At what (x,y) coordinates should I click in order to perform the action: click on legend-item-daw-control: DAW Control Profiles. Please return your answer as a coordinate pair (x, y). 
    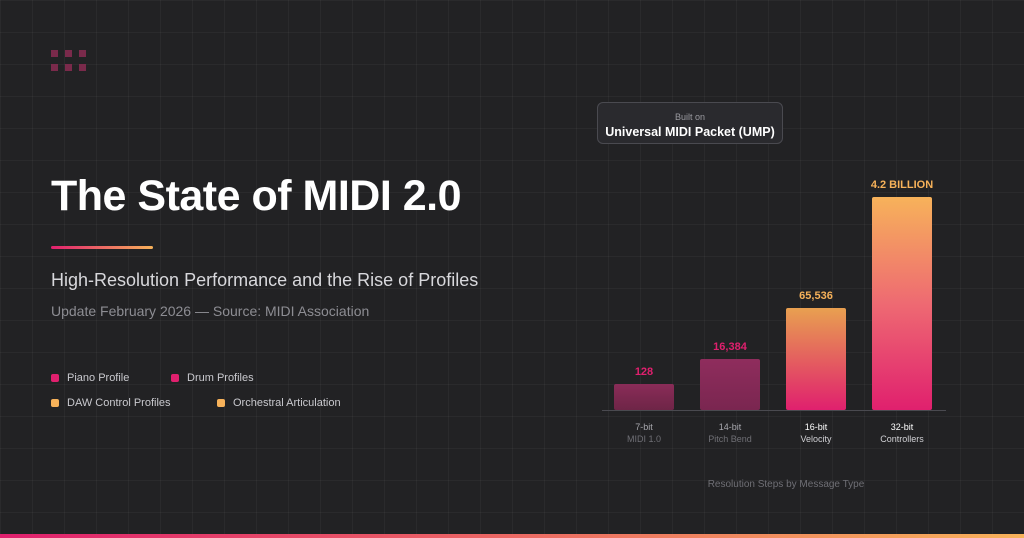
    Looking at the image, I should click on (111, 403).